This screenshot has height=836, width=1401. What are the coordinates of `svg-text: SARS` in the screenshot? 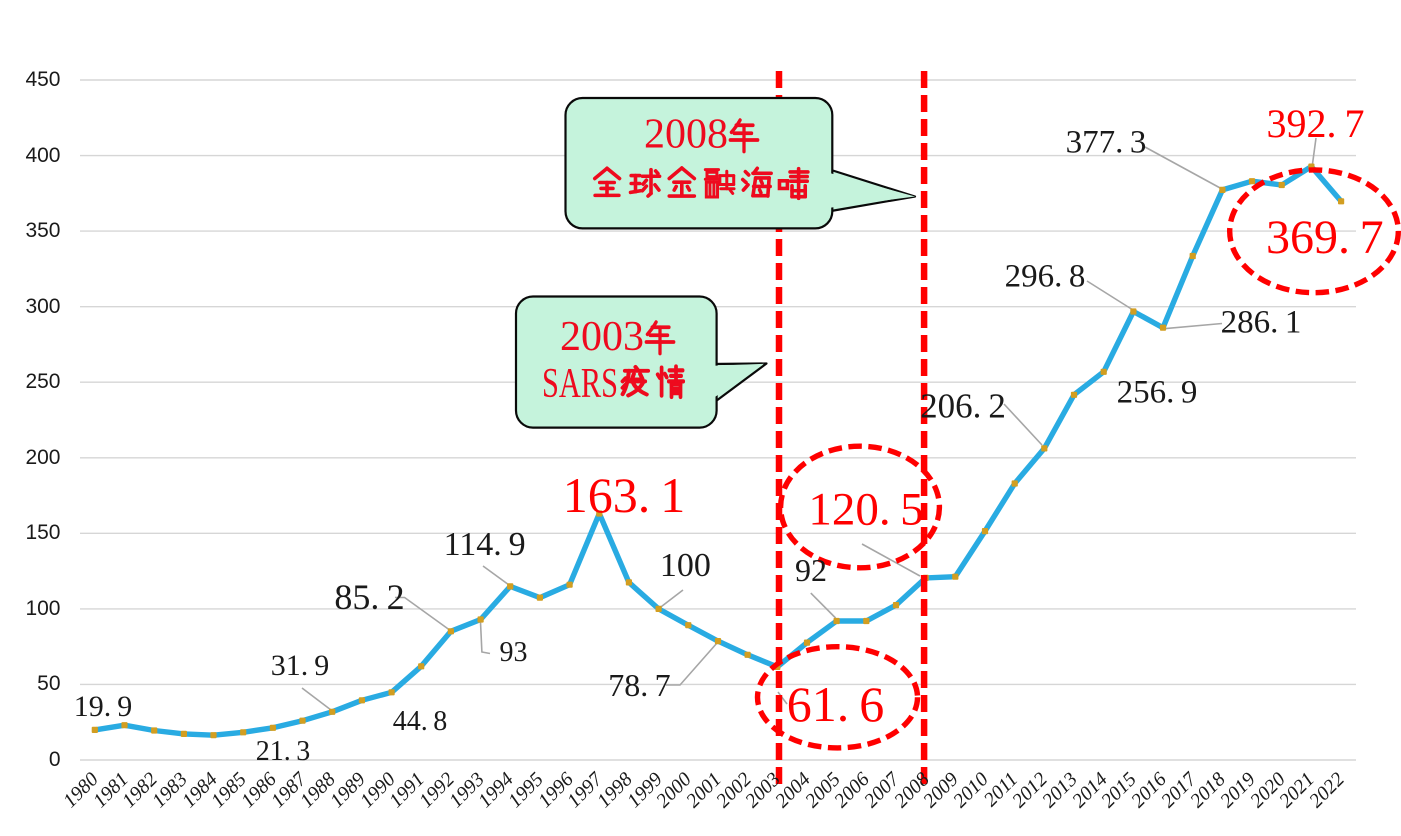 It's located at (580, 384).